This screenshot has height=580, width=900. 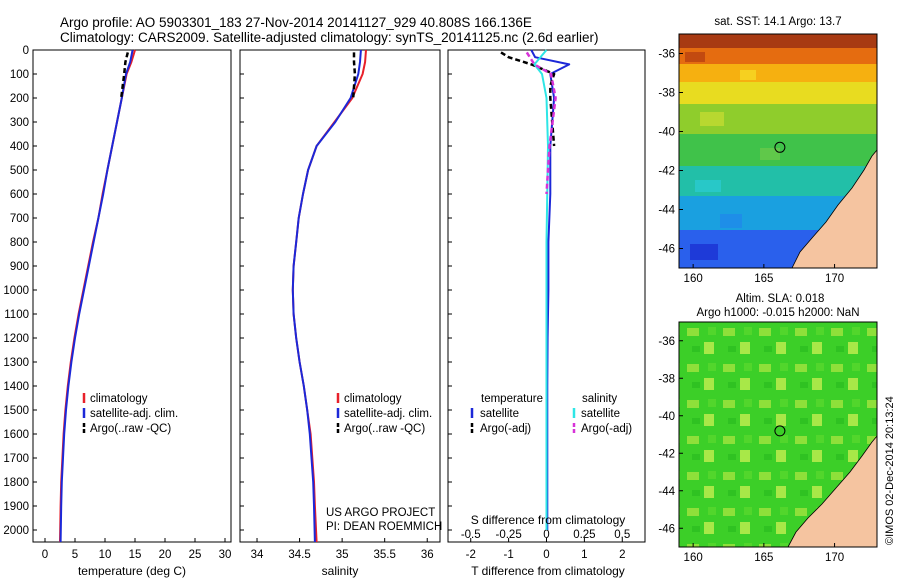 I want to click on depth-tick-label: 700, so click(x=19, y=219).